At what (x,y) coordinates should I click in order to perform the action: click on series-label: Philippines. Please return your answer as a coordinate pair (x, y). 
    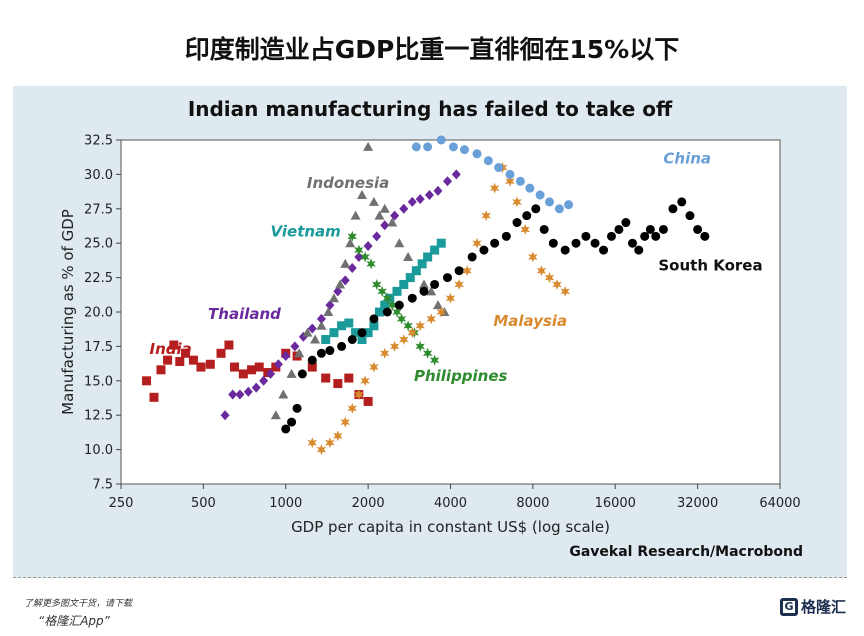
    Looking at the image, I should click on (461, 376).